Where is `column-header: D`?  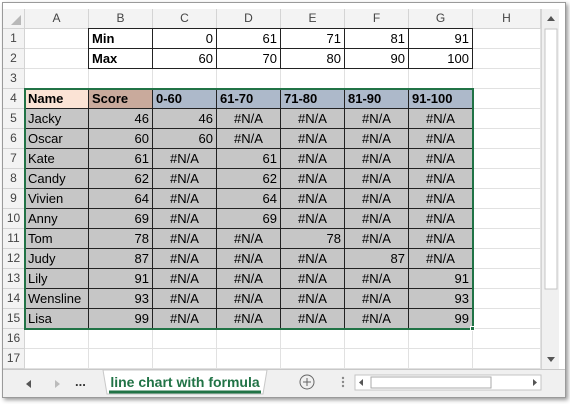 column-header: D is located at coordinates (249, 19).